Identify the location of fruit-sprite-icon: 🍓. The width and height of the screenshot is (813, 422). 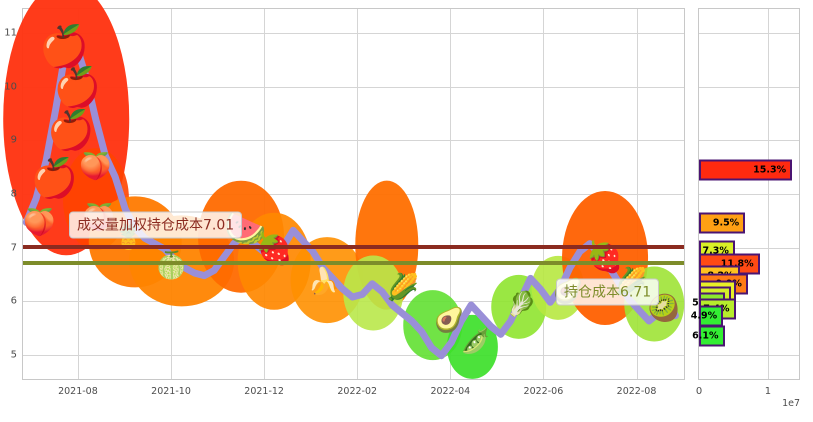
(274, 250).